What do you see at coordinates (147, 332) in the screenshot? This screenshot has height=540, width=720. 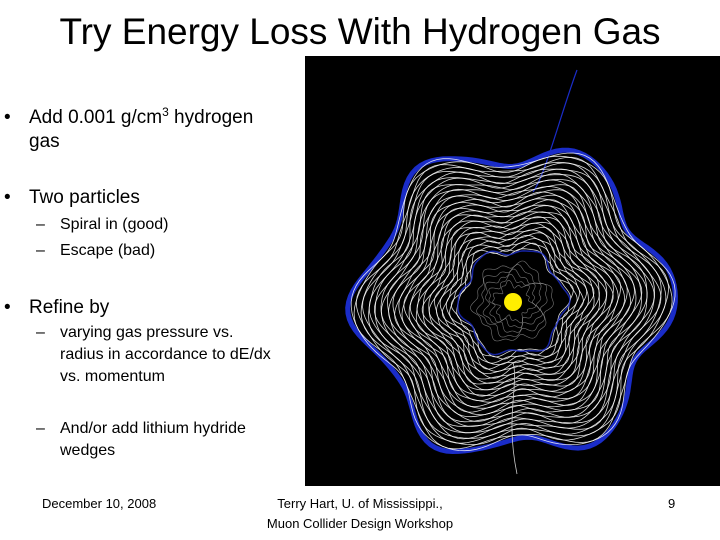 I see `subitem-text: varying gas pressure vs.` at bounding box center [147, 332].